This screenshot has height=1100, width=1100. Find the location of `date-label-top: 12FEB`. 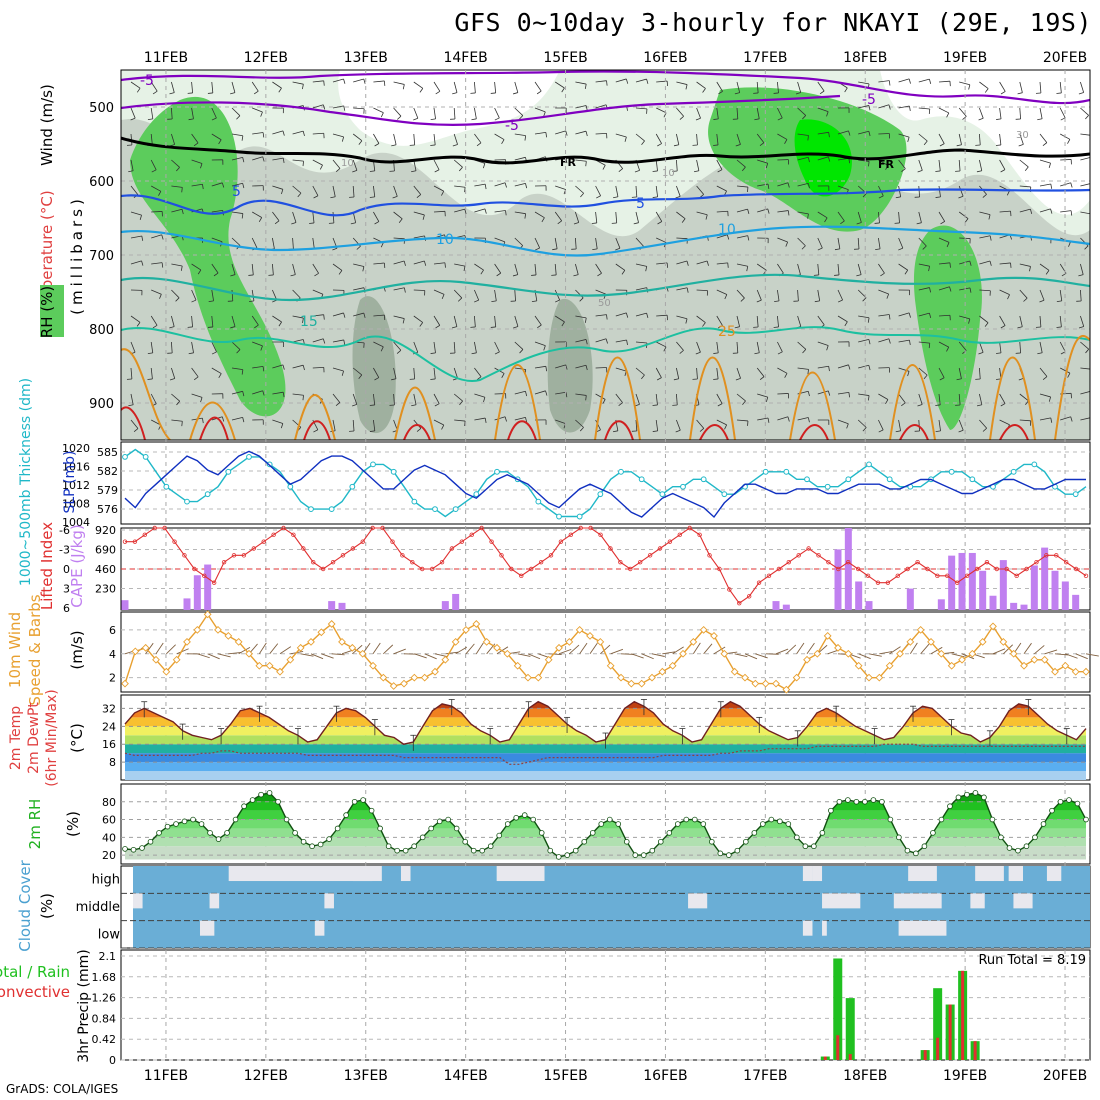

date-label-top: 12FEB is located at coordinates (266, 58).